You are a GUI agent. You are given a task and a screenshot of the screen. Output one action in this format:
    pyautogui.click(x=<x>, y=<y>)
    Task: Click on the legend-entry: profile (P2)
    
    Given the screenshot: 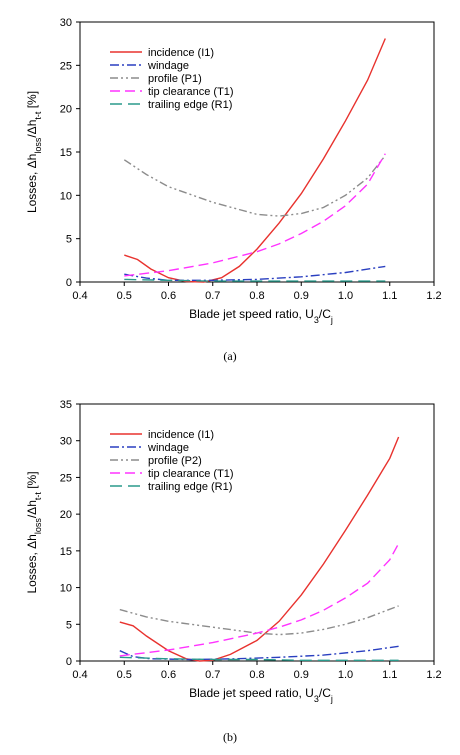 What is the action you would take?
    pyautogui.click(x=175, y=461)
    